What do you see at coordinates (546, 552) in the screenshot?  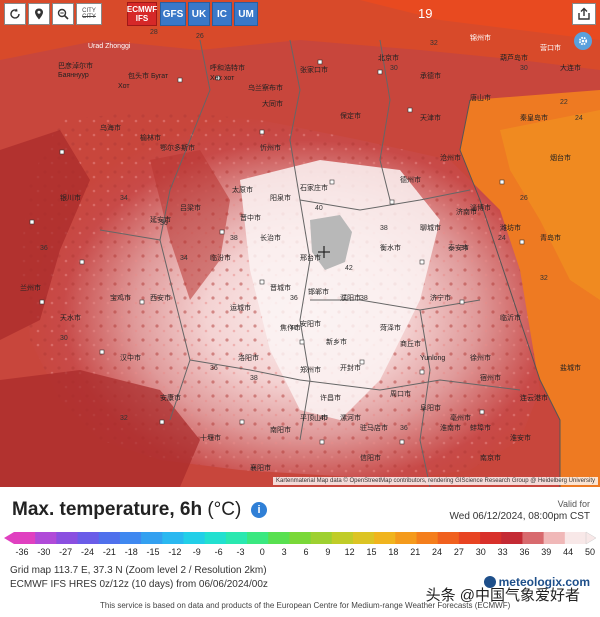 I see `scale-tick-label: 39` at bounding box center [546, 552].